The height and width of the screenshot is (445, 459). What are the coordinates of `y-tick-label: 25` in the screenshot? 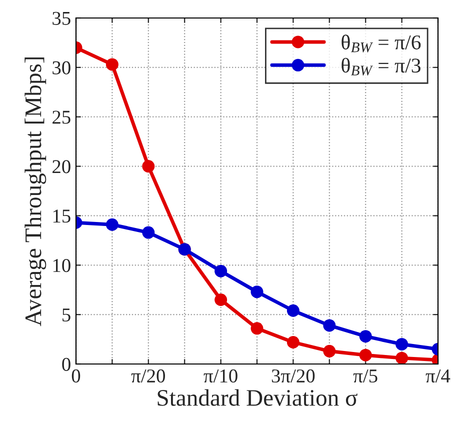 It's located at (61, 117).